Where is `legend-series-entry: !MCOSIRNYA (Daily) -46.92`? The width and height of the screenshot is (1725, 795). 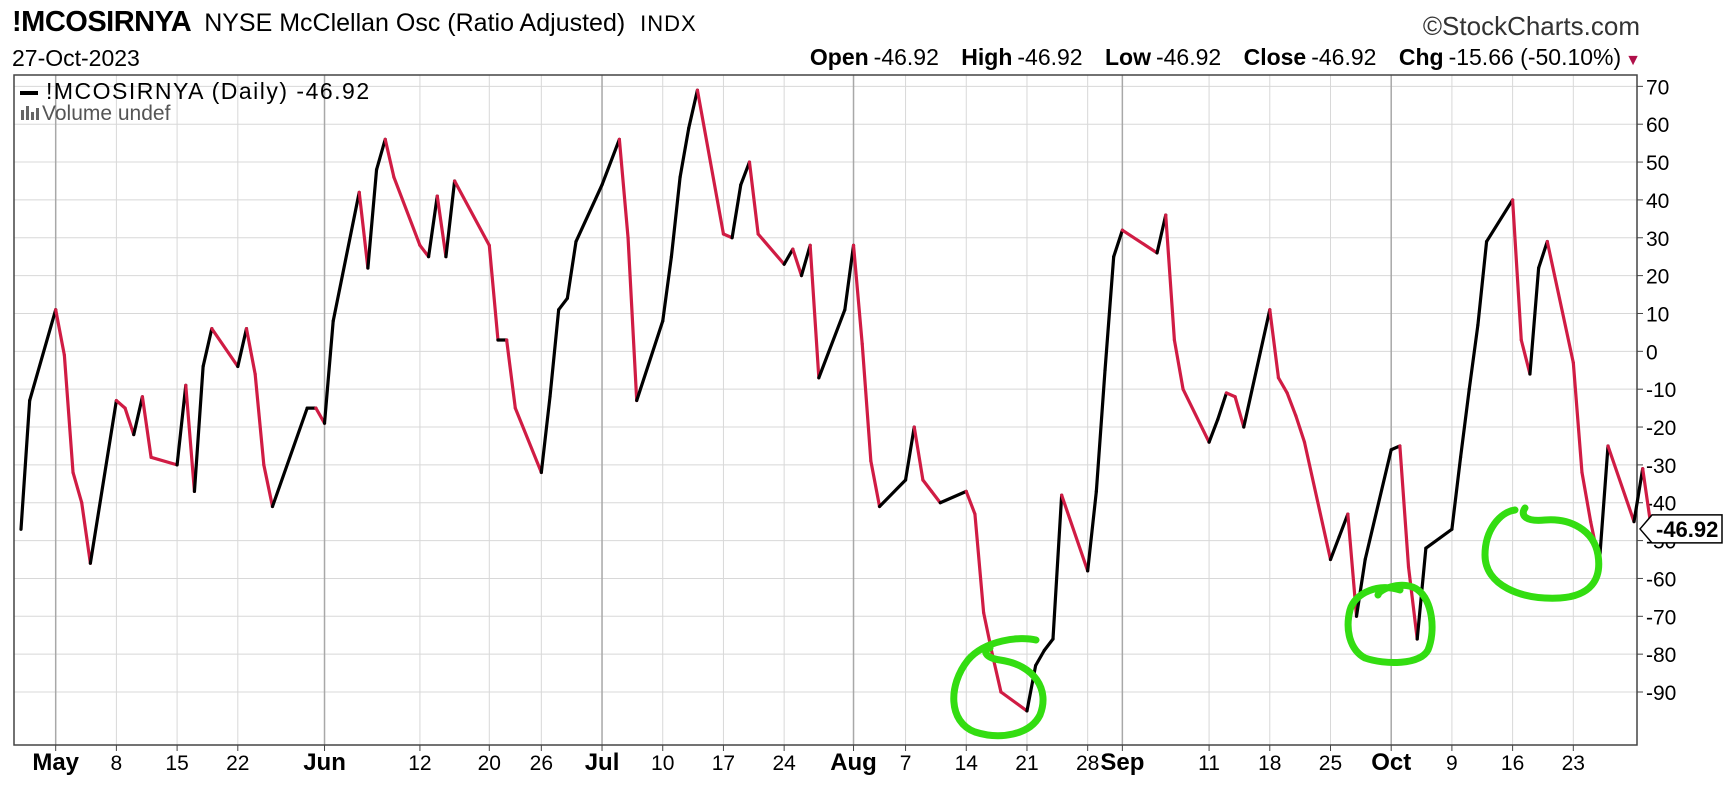
legend-series-entry: !MCOSIRNYA (Daily) -46.92 is located at coordinates (195, 91).